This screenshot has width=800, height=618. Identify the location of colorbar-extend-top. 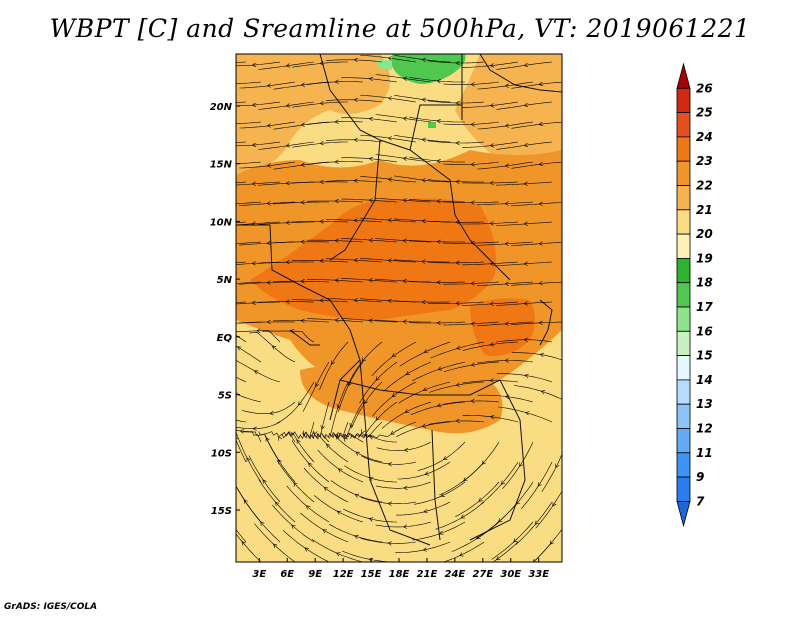
(683, 75).